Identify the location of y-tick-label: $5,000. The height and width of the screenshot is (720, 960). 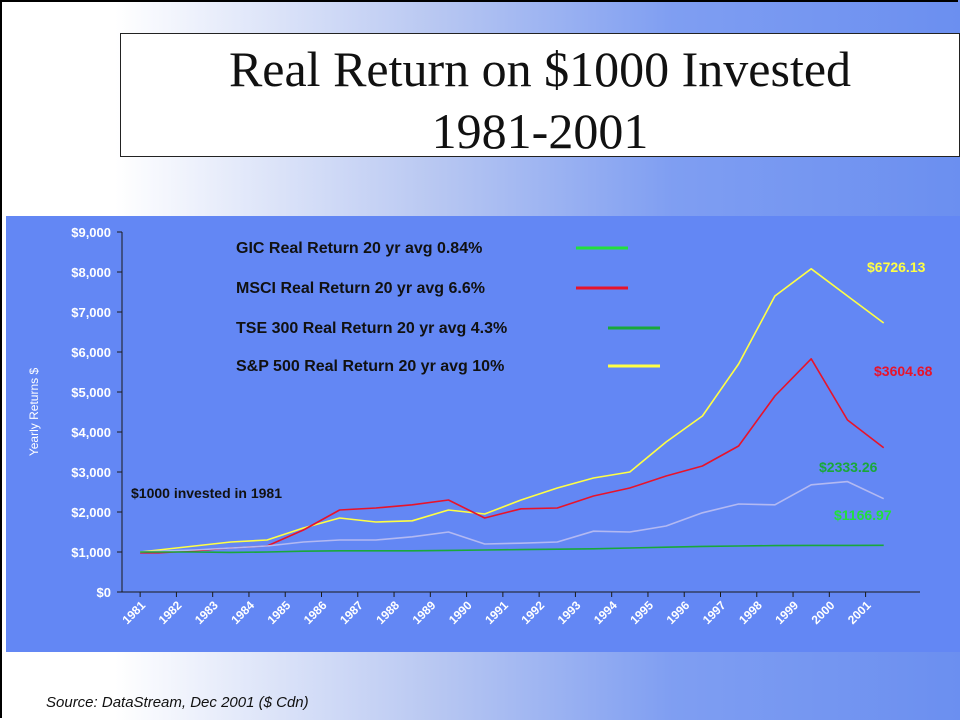
(91, 392).